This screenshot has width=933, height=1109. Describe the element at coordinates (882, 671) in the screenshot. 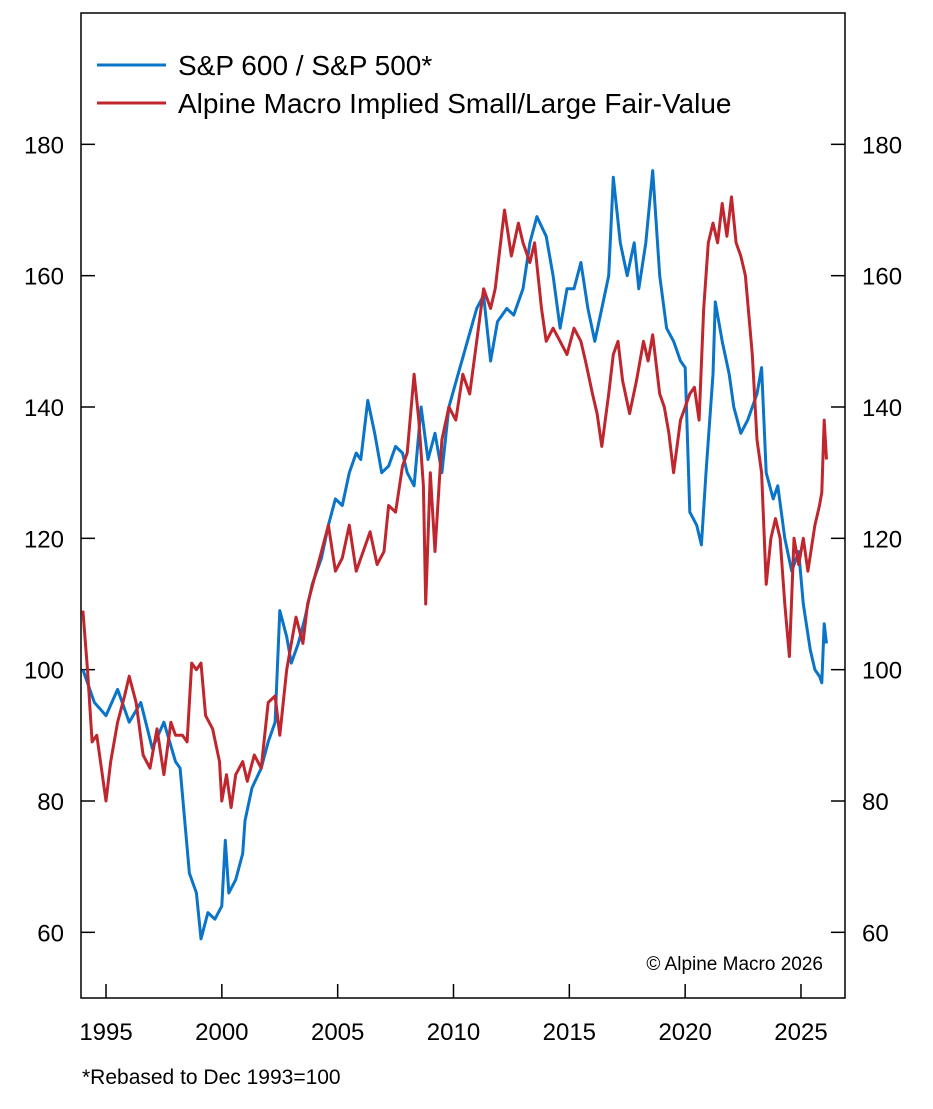

I see `y-tick-label-right: 100` at that location.